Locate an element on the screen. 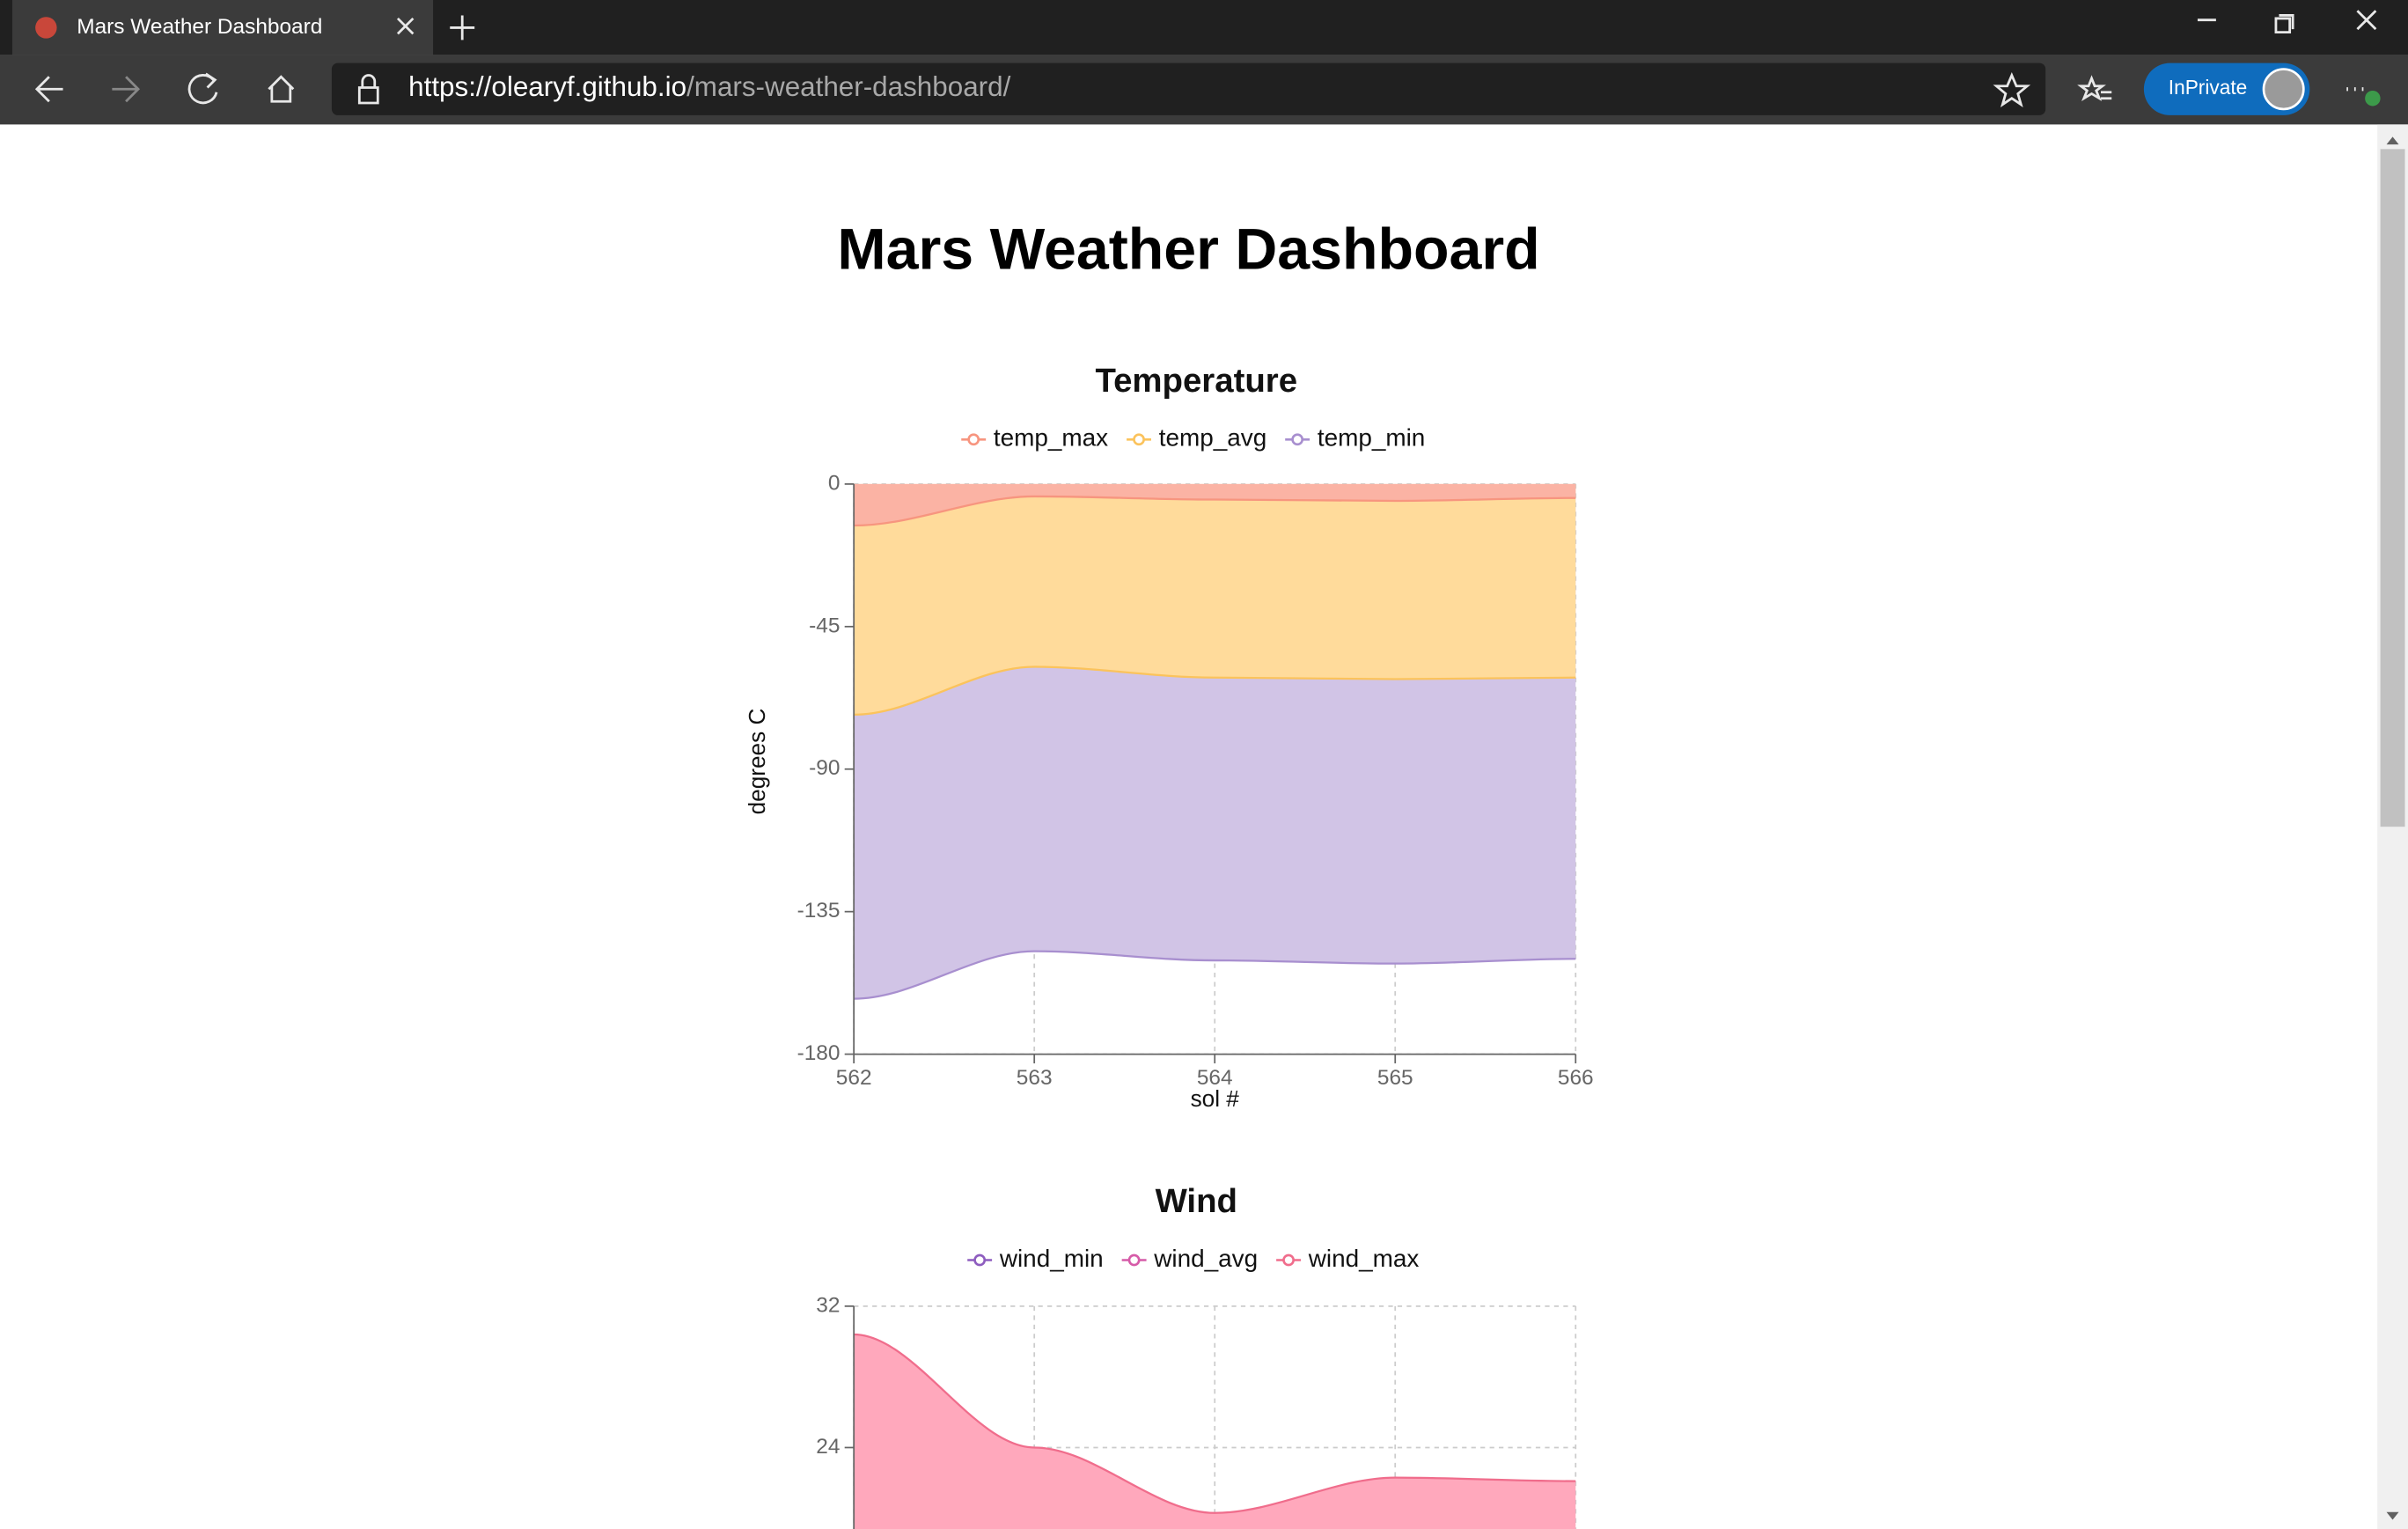 The height and width of the screenshot is (1529, 2408). y-tick-label: -180 is located at coordinates (819, 1053).